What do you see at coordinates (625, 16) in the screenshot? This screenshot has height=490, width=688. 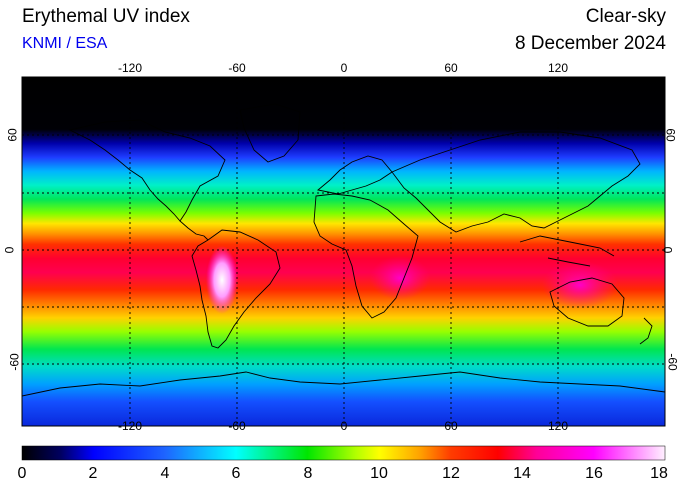 I see `sky-condition: Clear-sky` at bounding box center [625, 16].